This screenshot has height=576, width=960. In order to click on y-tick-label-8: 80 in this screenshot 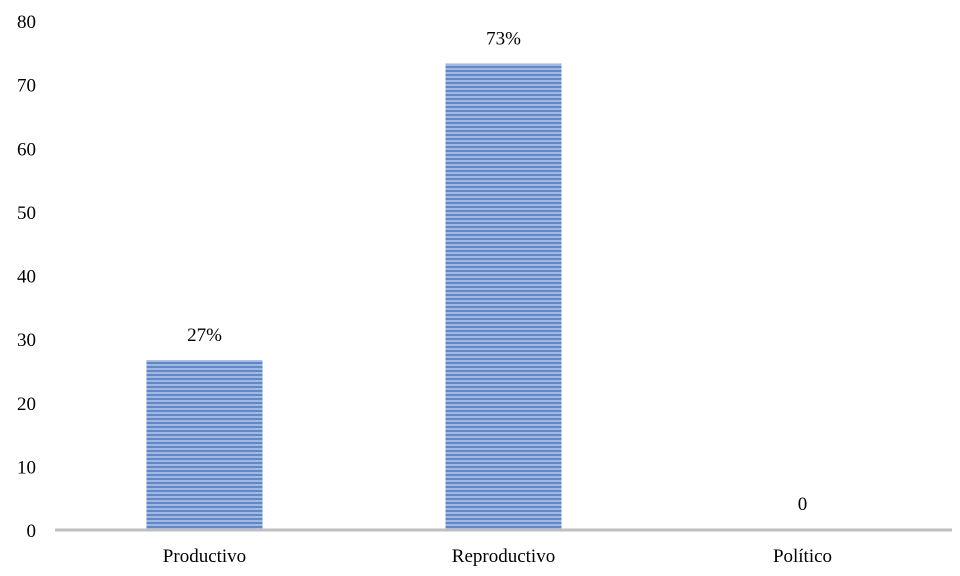, I will do `click(26, 22)`.